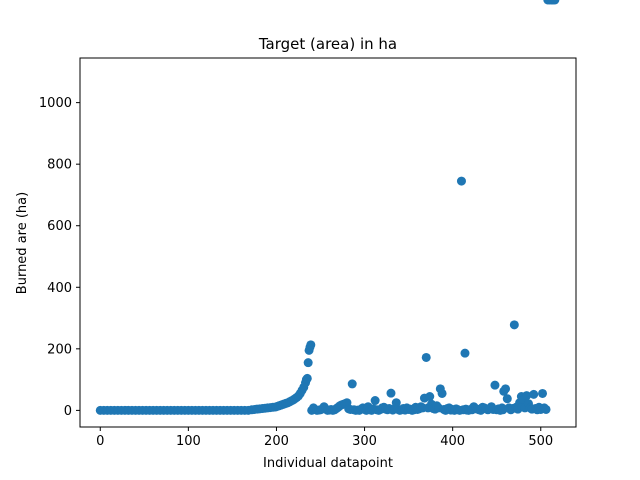 The image size is (640, 480). Describe the element at coordinates (55, 103) in the screenshot. I see `y-tick-label: 1000` at that location.